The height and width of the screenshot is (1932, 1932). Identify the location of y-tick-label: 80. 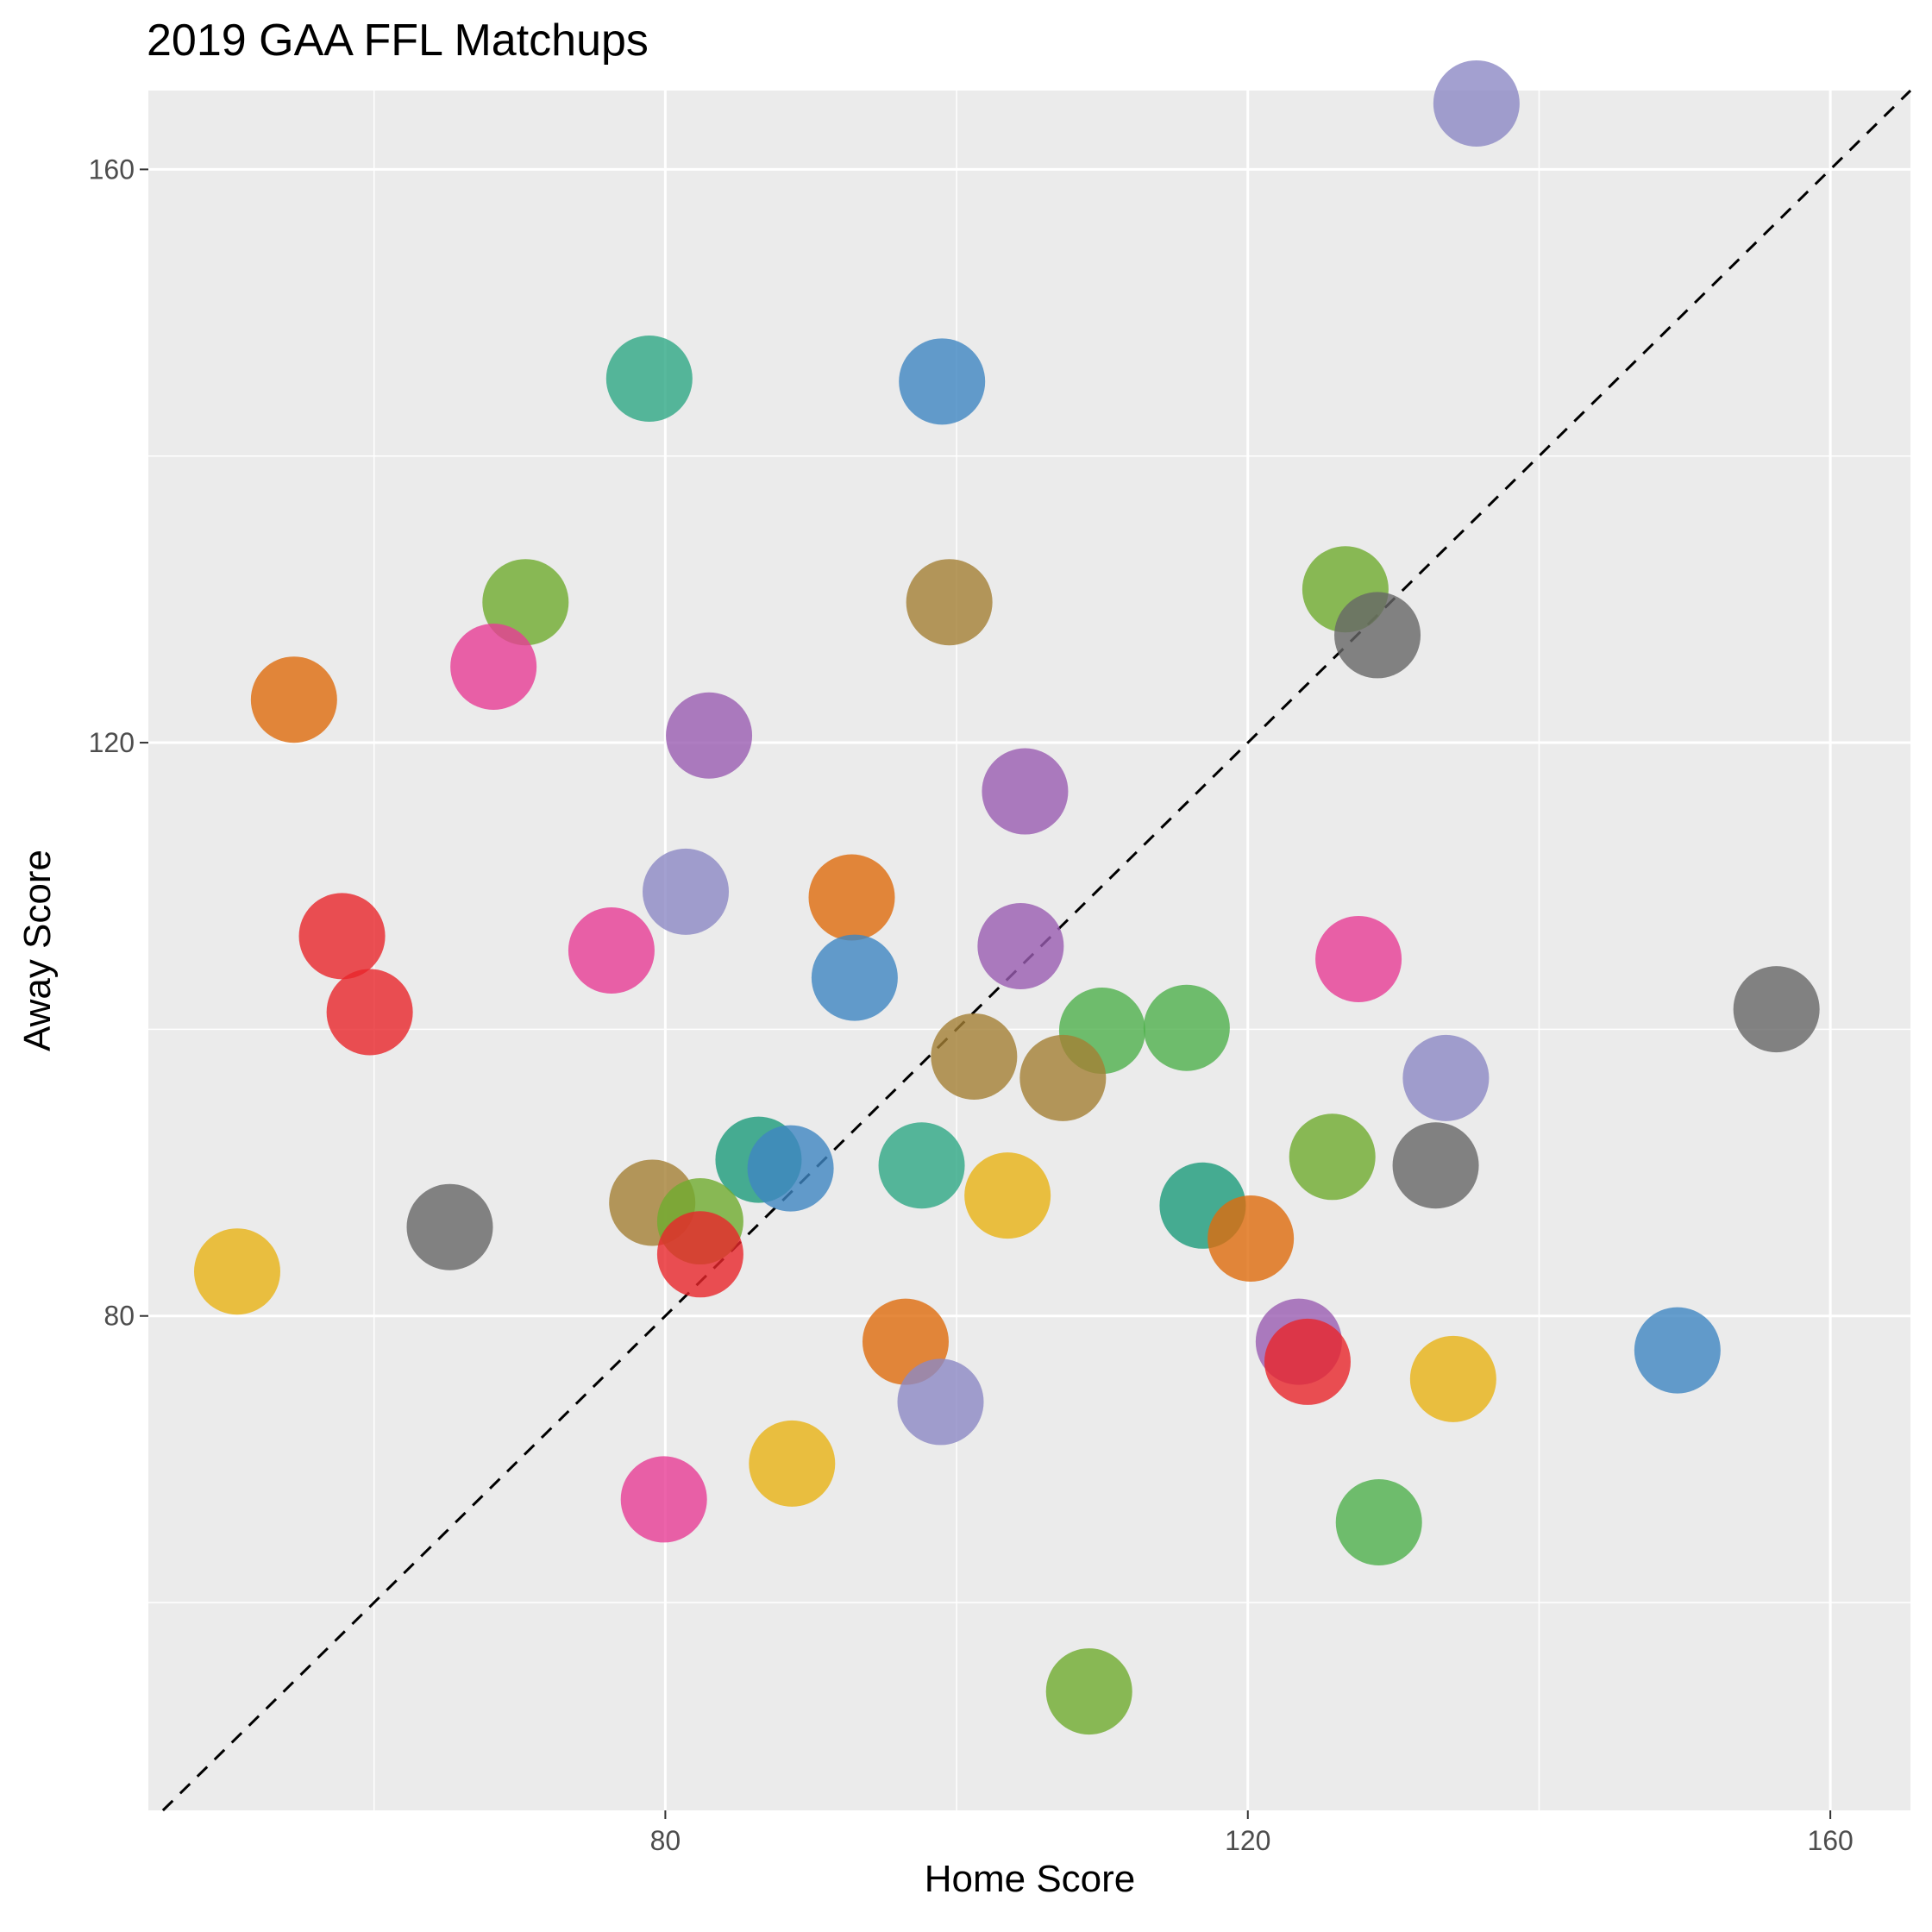
(119, 1317).